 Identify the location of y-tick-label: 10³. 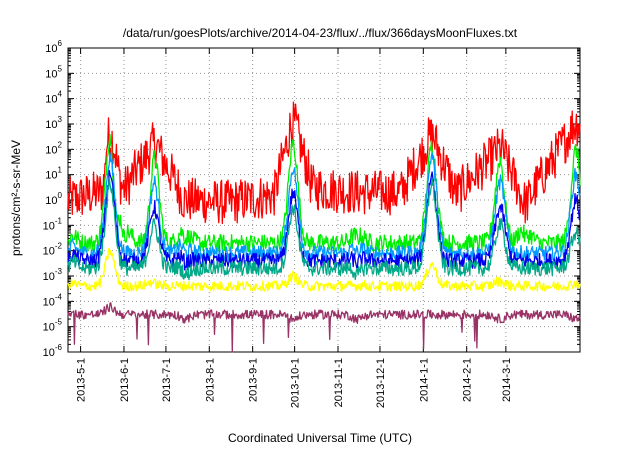
(53, 123).